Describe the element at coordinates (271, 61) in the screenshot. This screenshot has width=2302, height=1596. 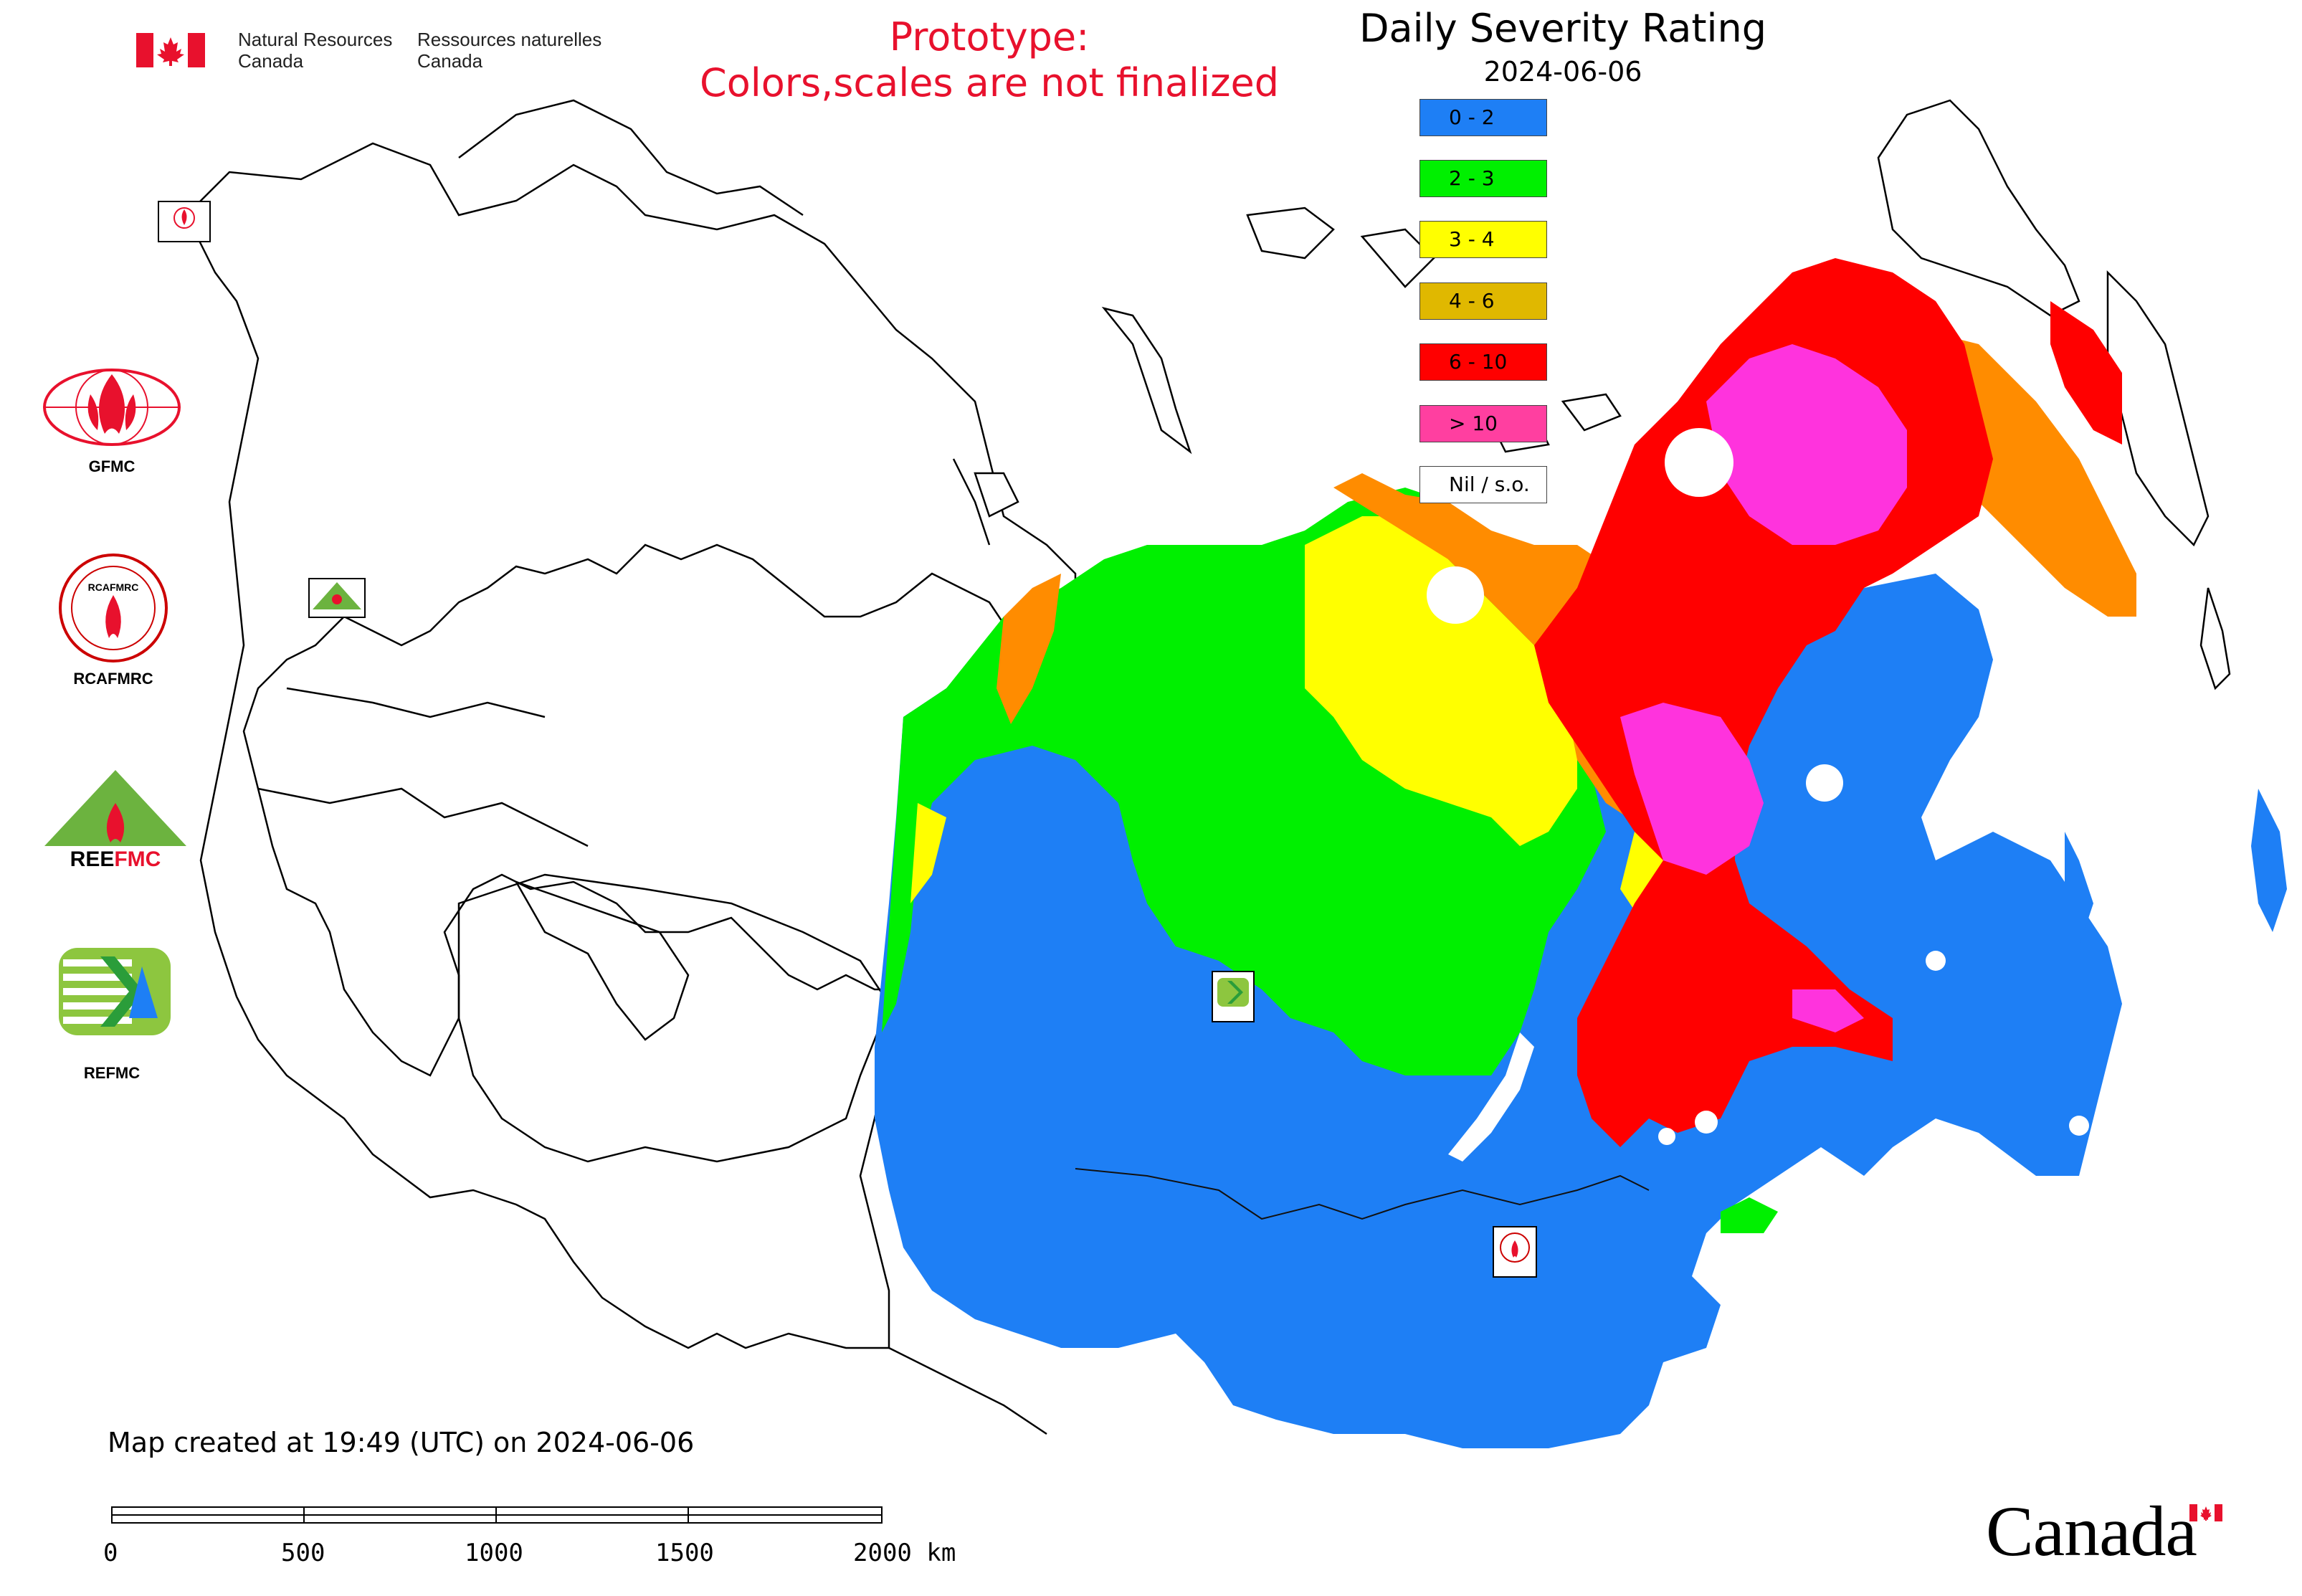
I see `agency-en-line2: Canada` at that location.